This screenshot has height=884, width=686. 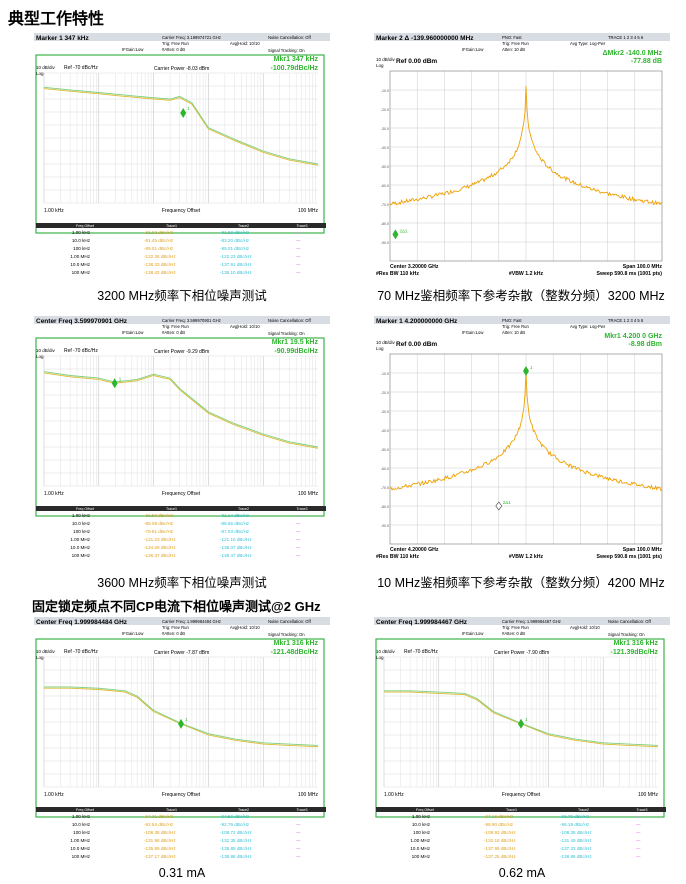 What do you see at coordinates (160, 539) in the screenshot?
I see `table-cell: -121.23 dBc/Hz` at bounding box center [160, 539].